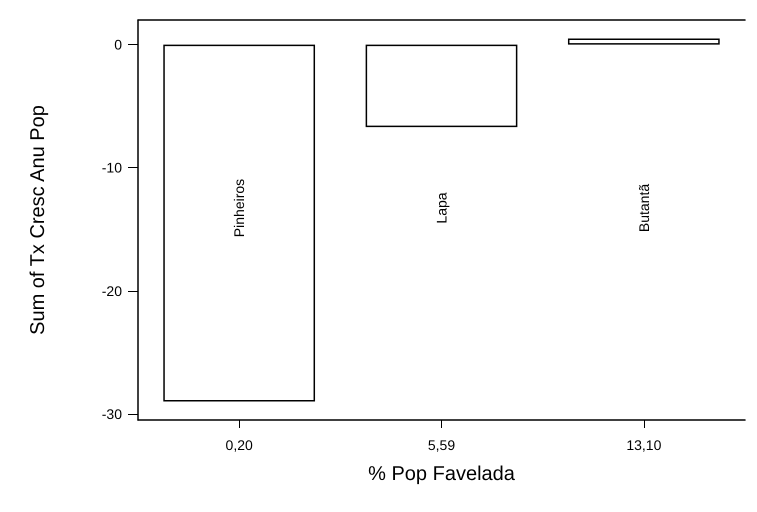  Describe the element at coordinates (644, 445) in the screenshot. I see `x-tick-label: 13,10` at that location.